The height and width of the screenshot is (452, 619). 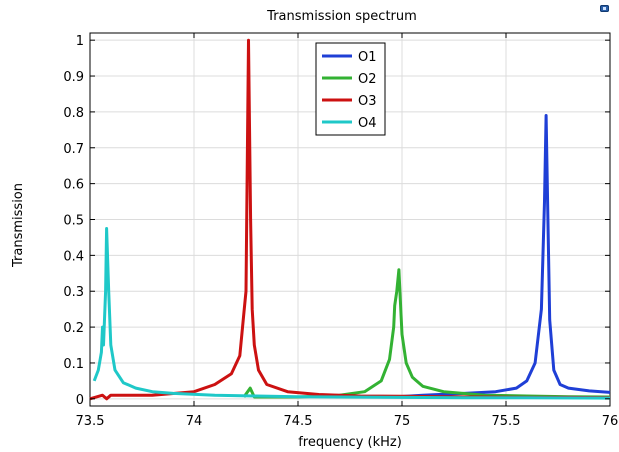 What do you see at coordinates (73, 149) in the screenshot?
I see `y-tick-label: 0.7` at bounding box center [73, 149].